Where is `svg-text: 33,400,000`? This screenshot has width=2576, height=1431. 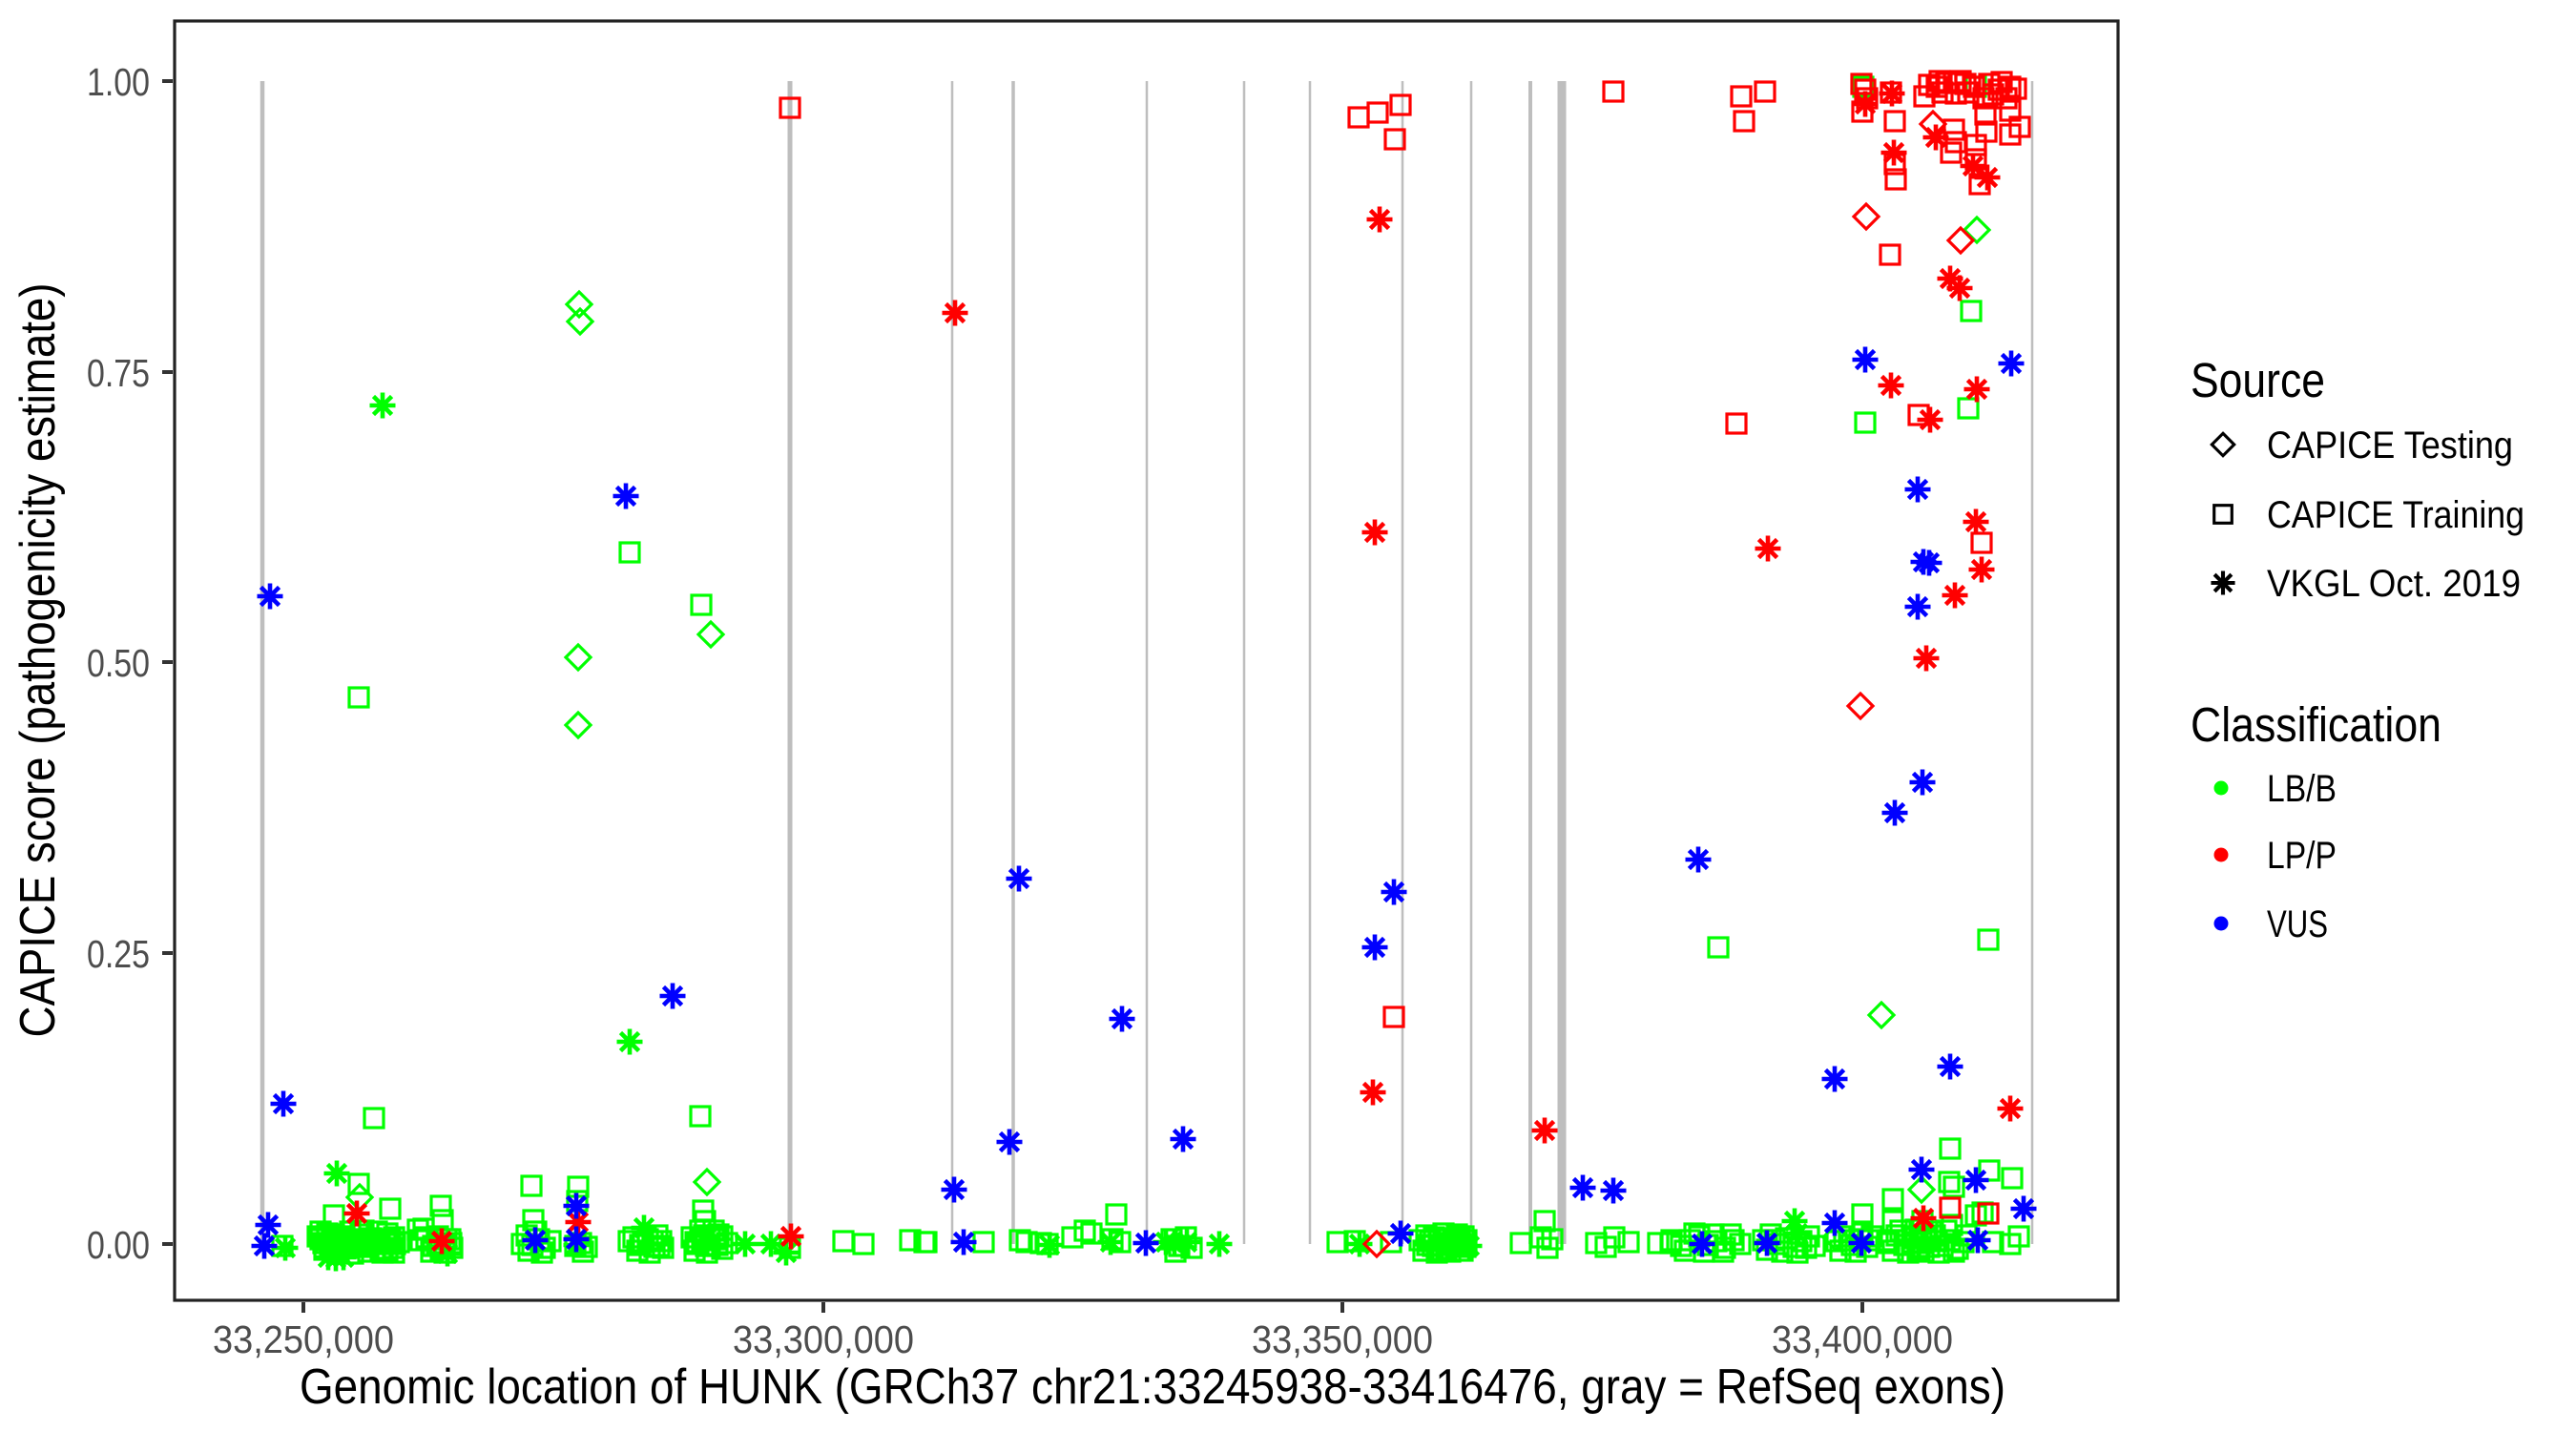
svg-text: 33,400,000 is located at coordinates (1862, 1339).